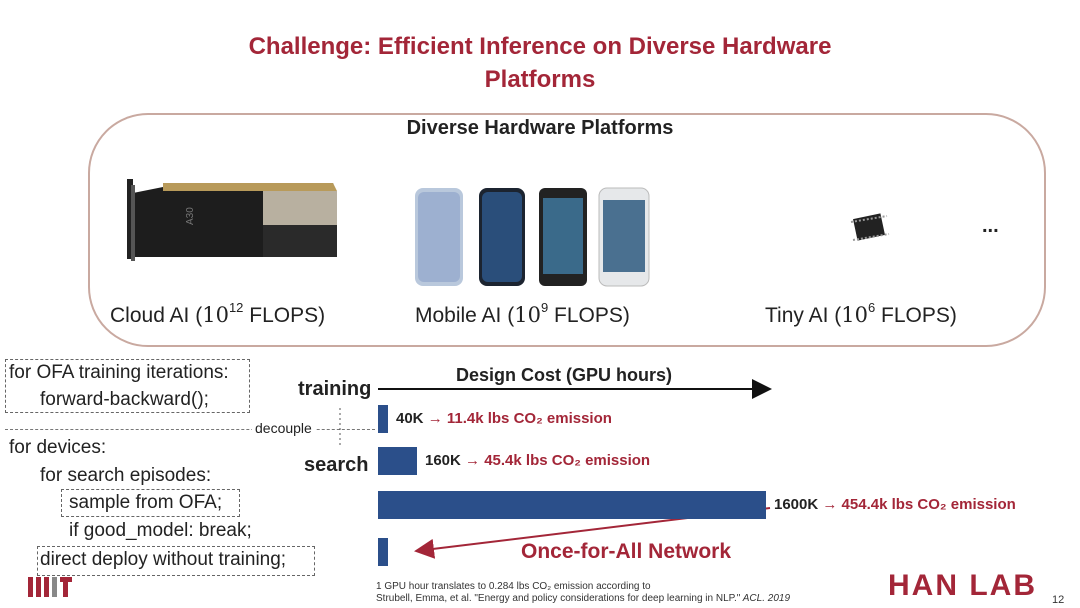 The image size is (1080, 608). What do you see at coordinates (163, 559) in the screenshot?
I see `code-line-7: direct deploy without training;` at bounding box center [163, 559].